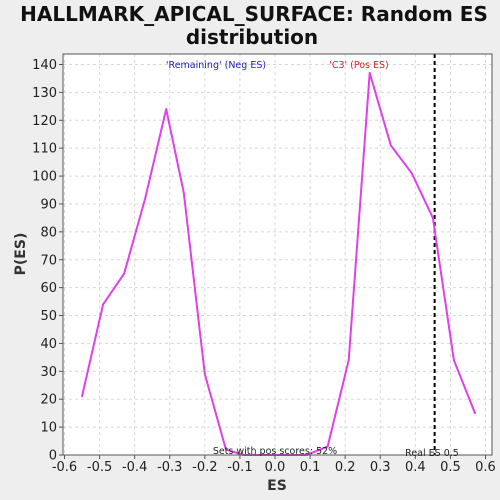 This screenshot has width=500, height=500. What do you see at coordinates (44, 177) in the screenshot?
I see `y-tick-label: 100` at bounding box center [44, 177].